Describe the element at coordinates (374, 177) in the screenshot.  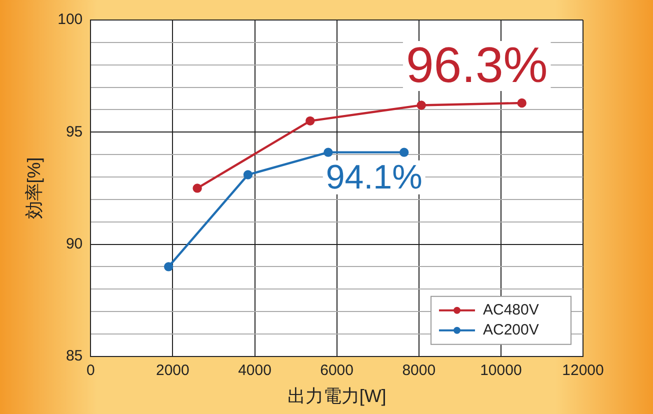
I see `annotation: 94.1%` at that location.